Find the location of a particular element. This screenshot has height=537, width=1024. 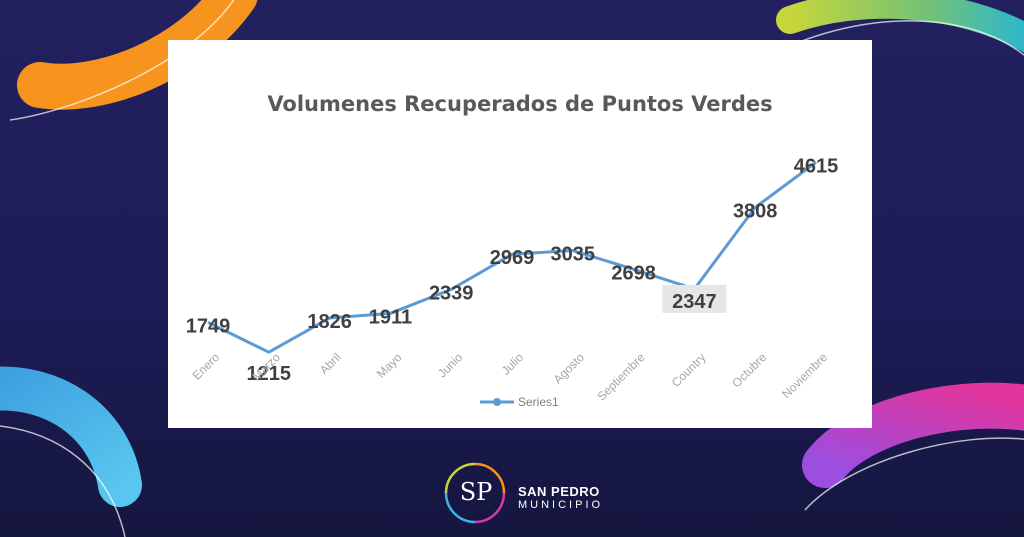

data-label: 1749 is located at coordinates (208, 326).